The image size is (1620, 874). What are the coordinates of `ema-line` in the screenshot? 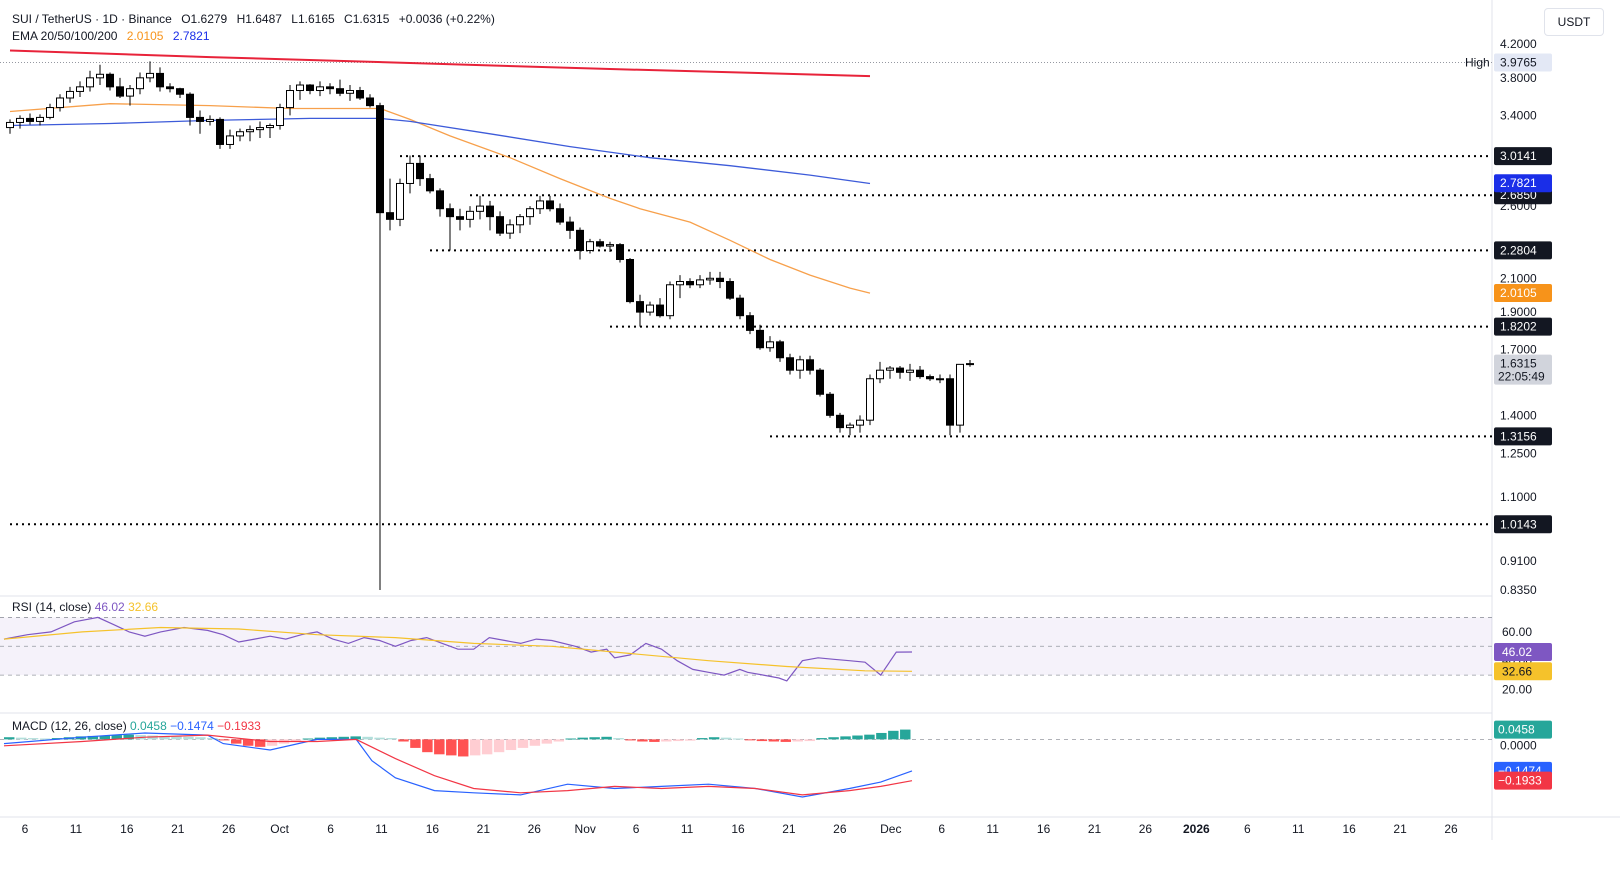 It's located at (440, 151).